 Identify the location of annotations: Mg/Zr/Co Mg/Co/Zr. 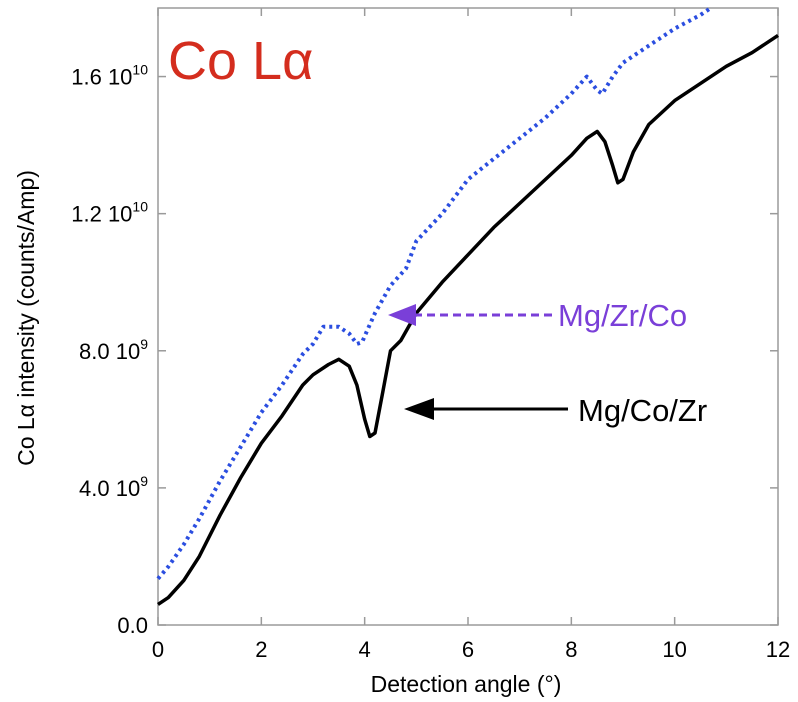
(547, 363).